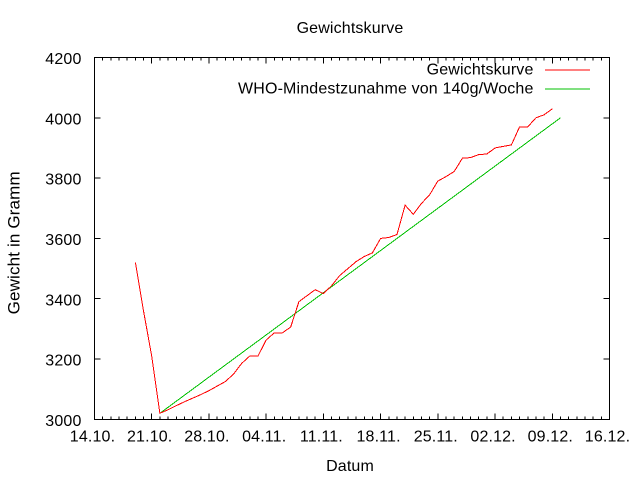  Describe the element at coordinates (63, 59) in the screenshot. I see `svg-text: 4200` at that location.